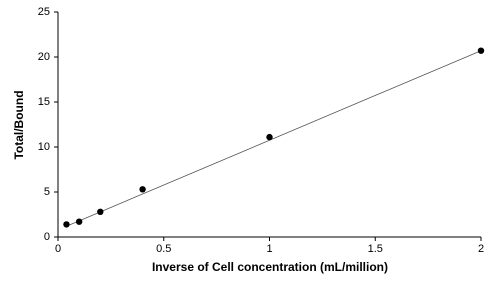 The height and width of the screenshot is (282, 496). What do you see at coordinates (47, 237) in the screenshot?
I see `y-tick-label: 0` at bounding box center [47, 237].